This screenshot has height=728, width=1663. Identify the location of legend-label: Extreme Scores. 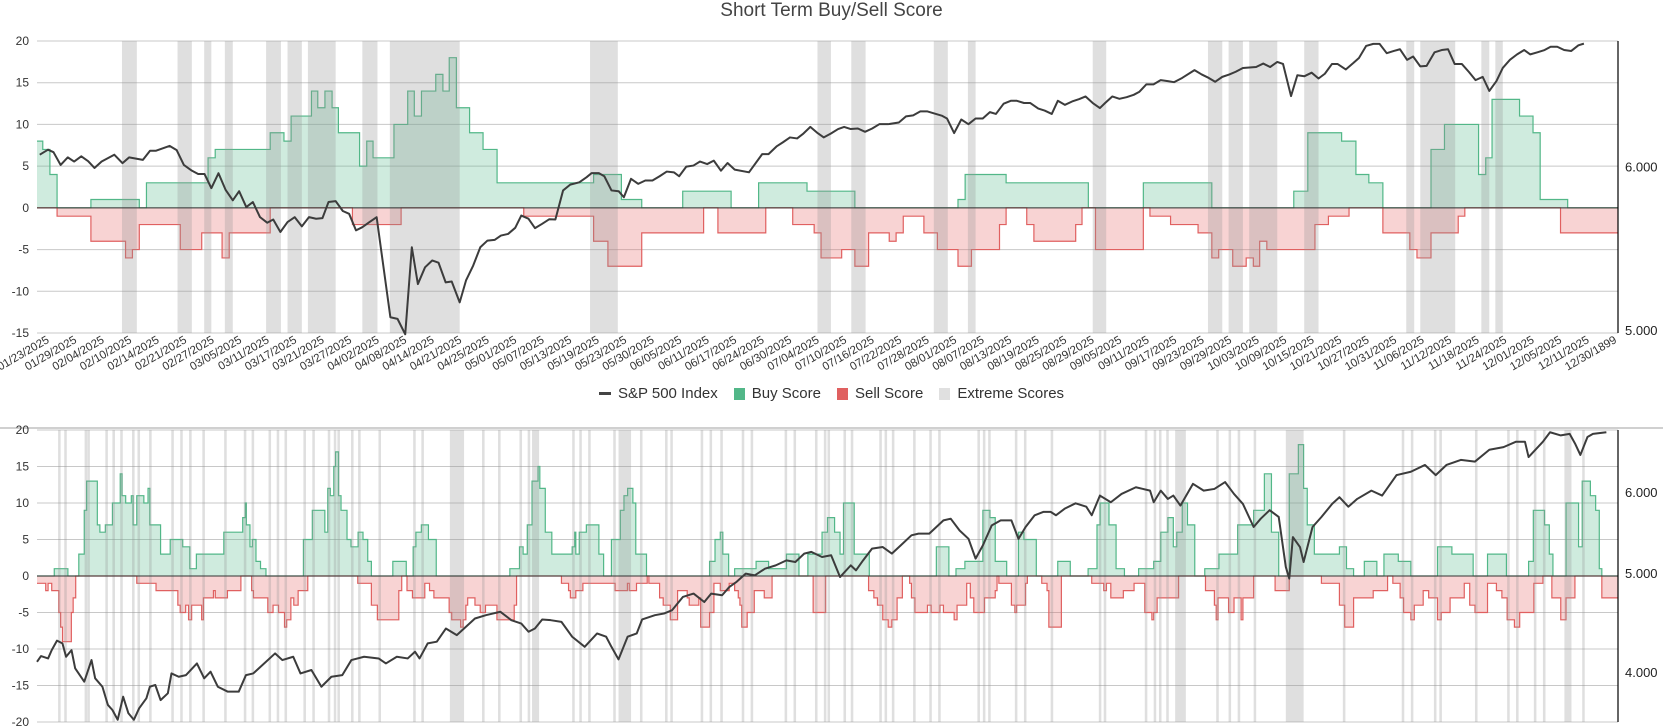
(1011, 393).